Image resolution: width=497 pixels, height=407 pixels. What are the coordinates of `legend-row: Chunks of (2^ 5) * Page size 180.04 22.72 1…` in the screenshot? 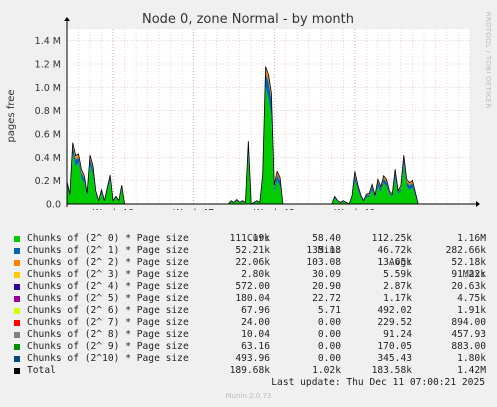 It's located at (250, 299).